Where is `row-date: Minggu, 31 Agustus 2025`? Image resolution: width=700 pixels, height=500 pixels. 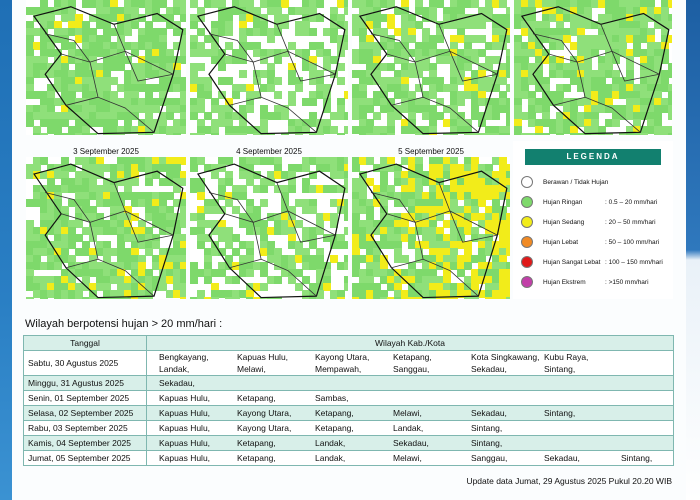
row-date: Minggu, 31 Agustus 2025 is located at coordinates (85, 383).